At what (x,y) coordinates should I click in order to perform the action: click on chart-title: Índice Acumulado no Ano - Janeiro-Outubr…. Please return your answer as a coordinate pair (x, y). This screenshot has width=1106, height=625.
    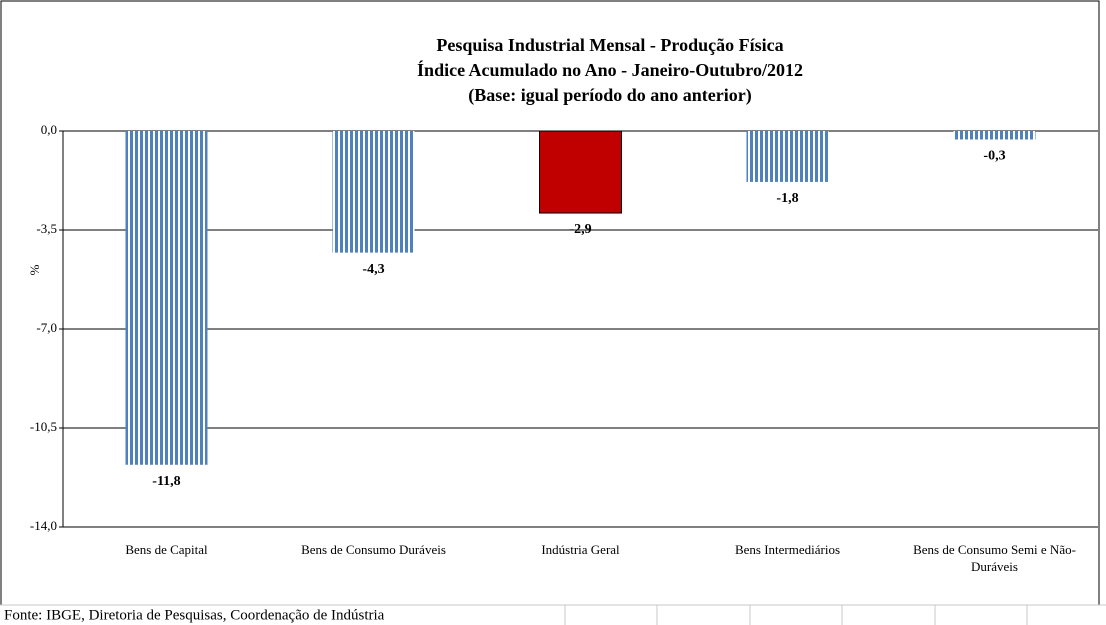
    Looking at the image, I should click on (610, 69).